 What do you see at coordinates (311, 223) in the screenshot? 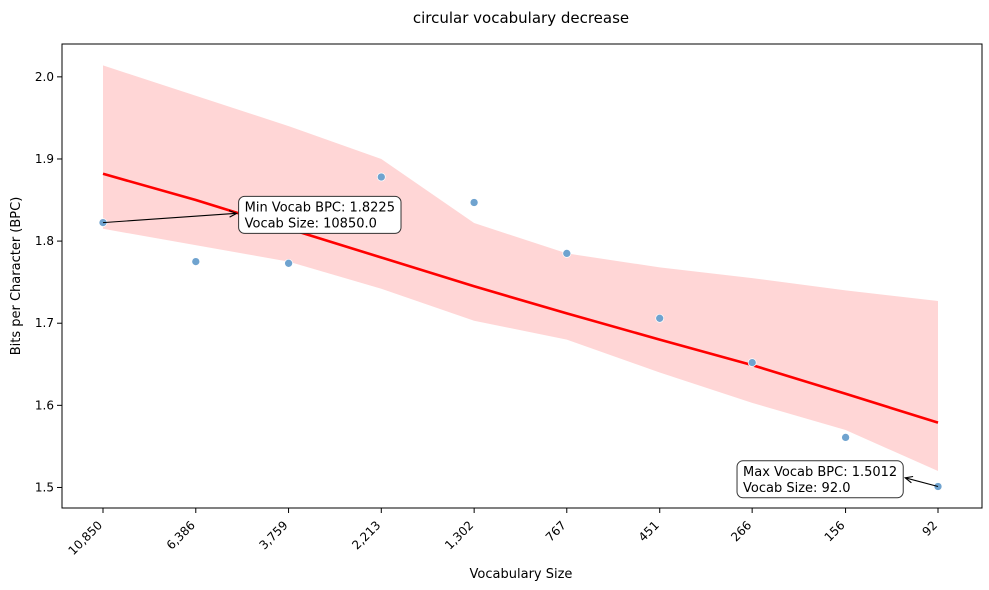
I see `annotation-line: Vocab Size: 10850.0` at bounding box center [311, 223].